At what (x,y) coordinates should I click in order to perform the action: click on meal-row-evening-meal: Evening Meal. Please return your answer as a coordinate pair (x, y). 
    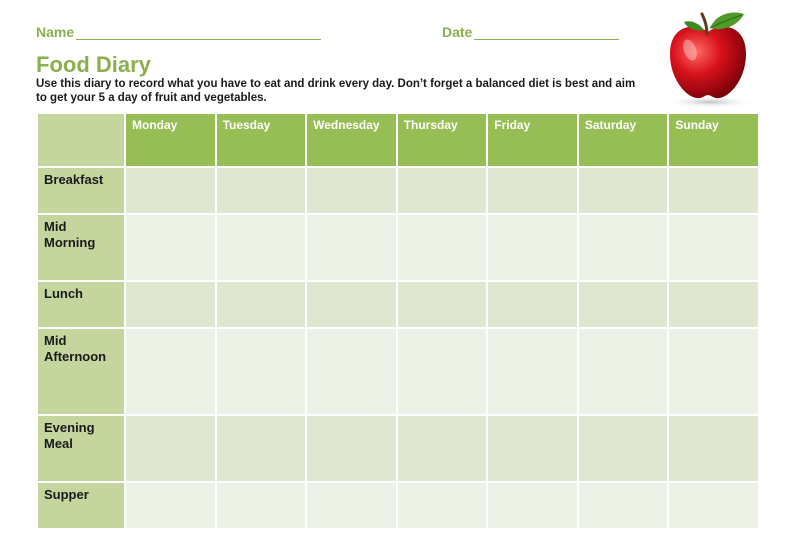
    Looking at the image, I should click on (398, 448).